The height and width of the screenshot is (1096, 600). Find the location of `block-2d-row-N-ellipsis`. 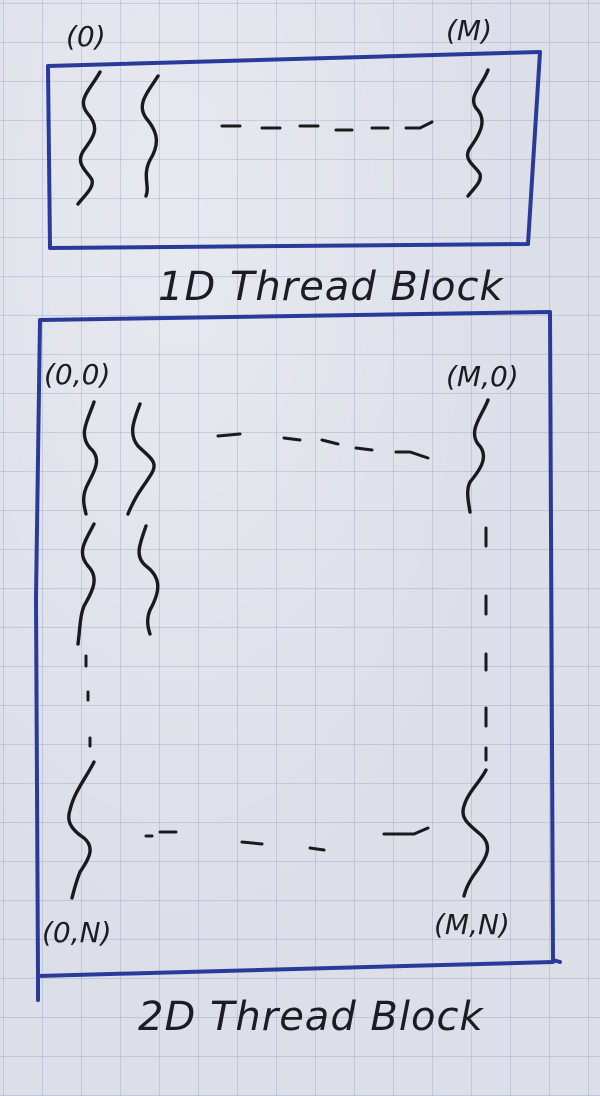

block-2d-row-N-ellipsis is located at coordinates (287, 839).